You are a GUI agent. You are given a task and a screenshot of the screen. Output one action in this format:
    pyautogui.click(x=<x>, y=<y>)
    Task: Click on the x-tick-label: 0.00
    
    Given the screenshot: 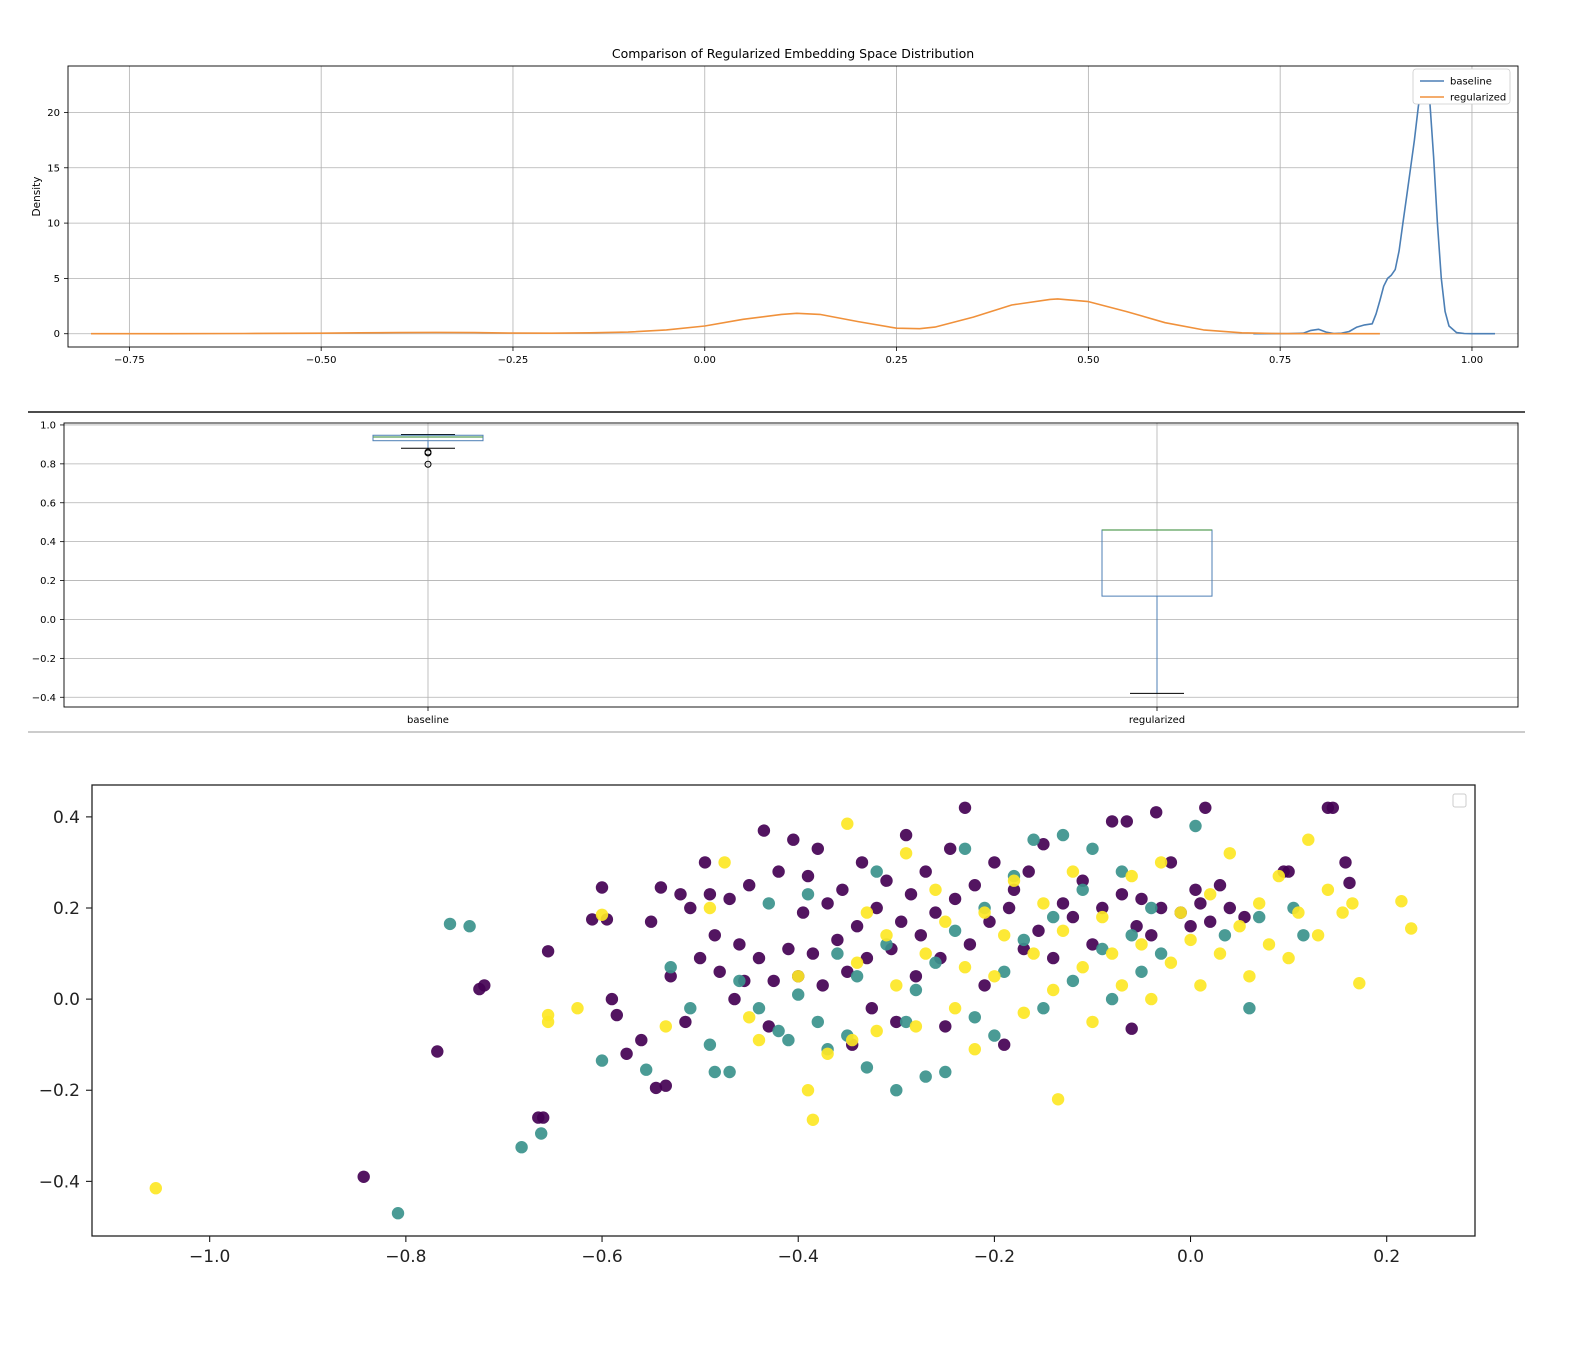 What is the action you would take?
    pyautogui.click(x=705, y=360)
    